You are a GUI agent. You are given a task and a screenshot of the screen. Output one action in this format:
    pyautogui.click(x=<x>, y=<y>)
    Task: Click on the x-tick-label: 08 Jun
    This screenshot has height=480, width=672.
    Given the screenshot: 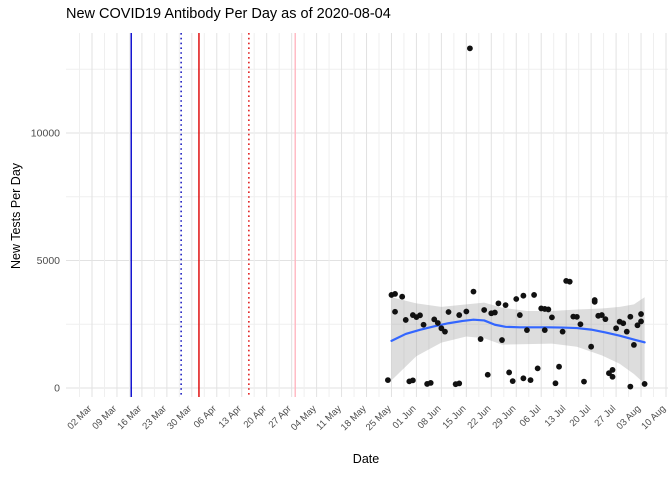 What is the action you would take?
    pyautogui.click(x=430, y=417)
    